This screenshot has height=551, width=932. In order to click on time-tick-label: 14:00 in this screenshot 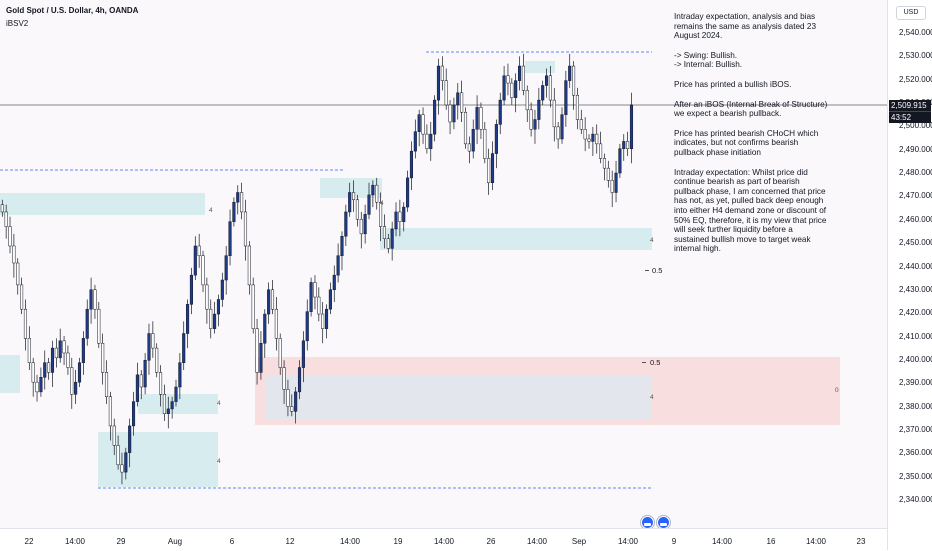, I will do `click(537, 541)`.